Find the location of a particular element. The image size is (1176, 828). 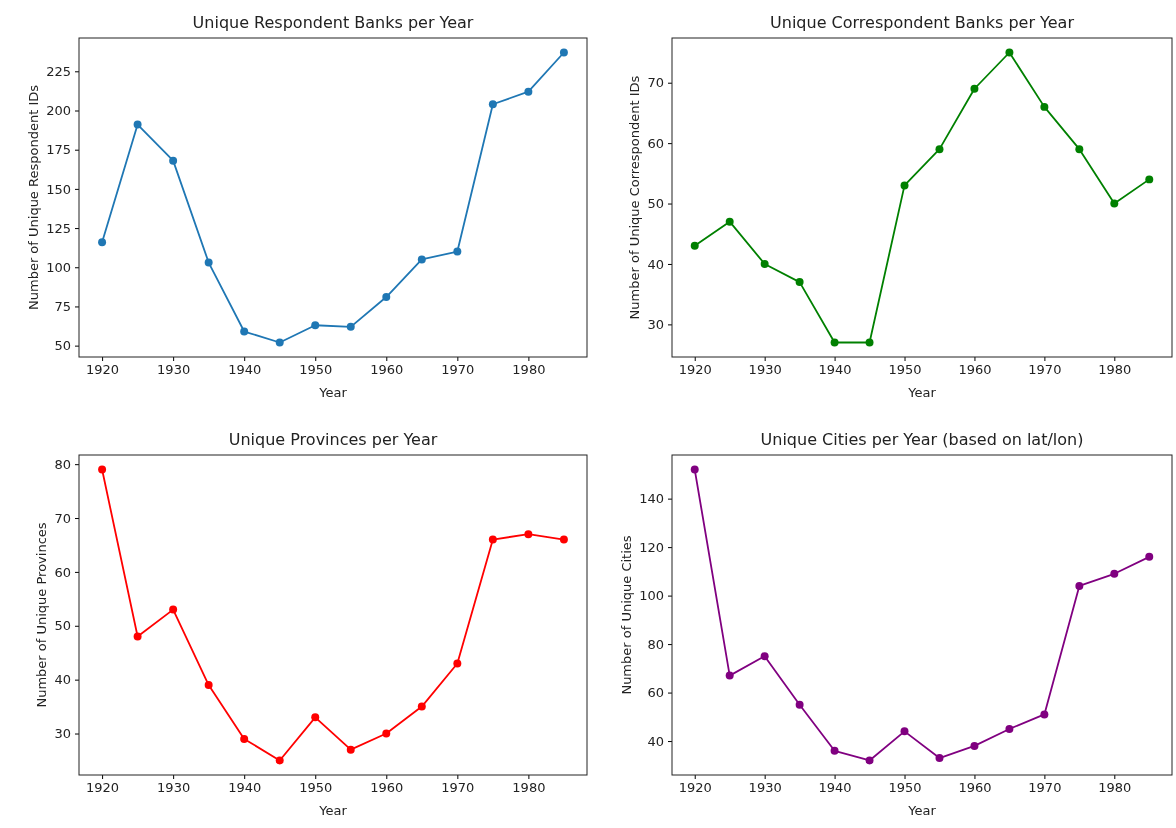

chart-title: Unique Cities per Year (based on lat/lon) is located at coordinates (922, 439).